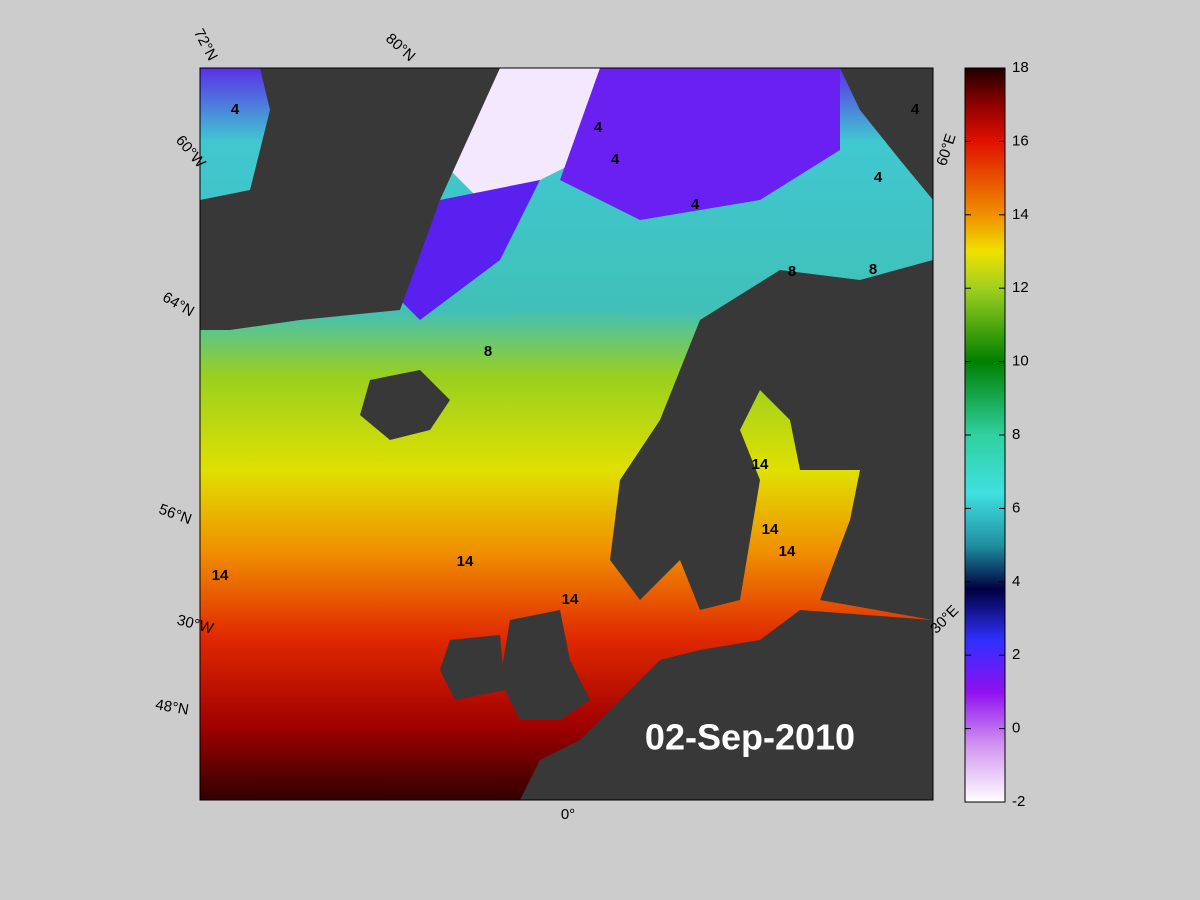  What do you see at coordinates (1020, 214) in the screenshot?
I see `colorbar-tick-label: 14` at bounding box center [1020, 214].